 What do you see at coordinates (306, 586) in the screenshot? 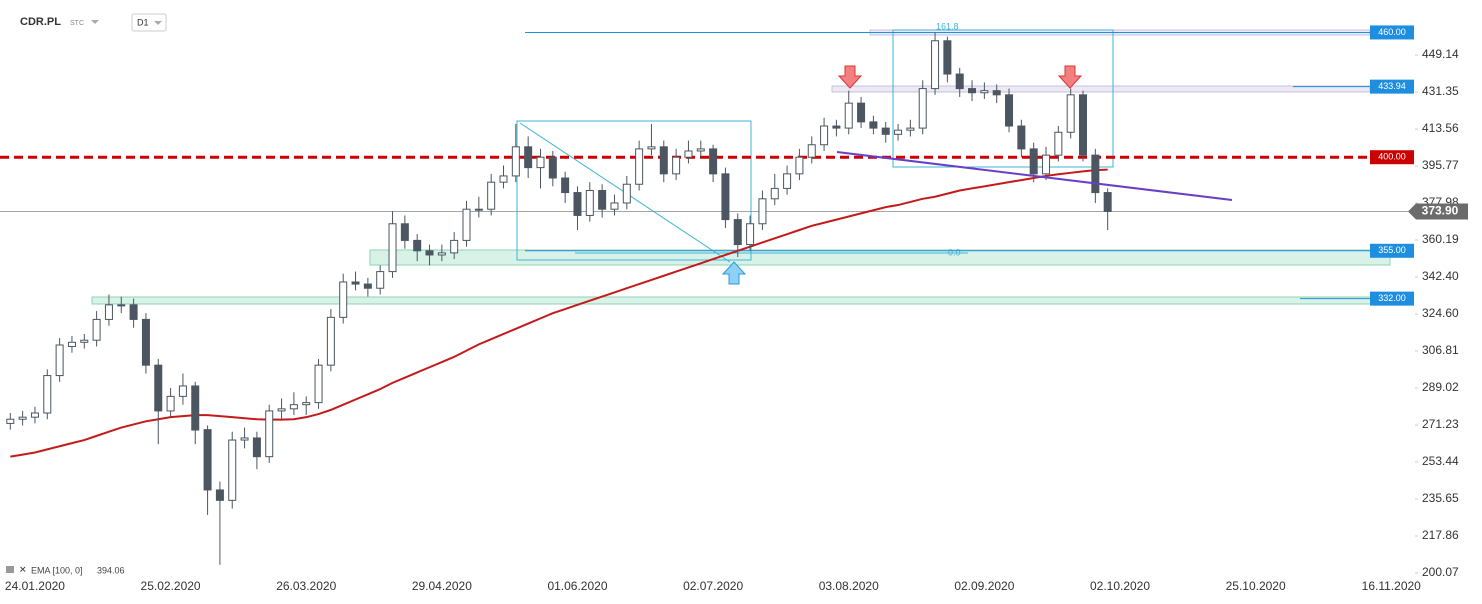
I see `x-tick-label: 26.03.2020` at bounding box center [306, 586].